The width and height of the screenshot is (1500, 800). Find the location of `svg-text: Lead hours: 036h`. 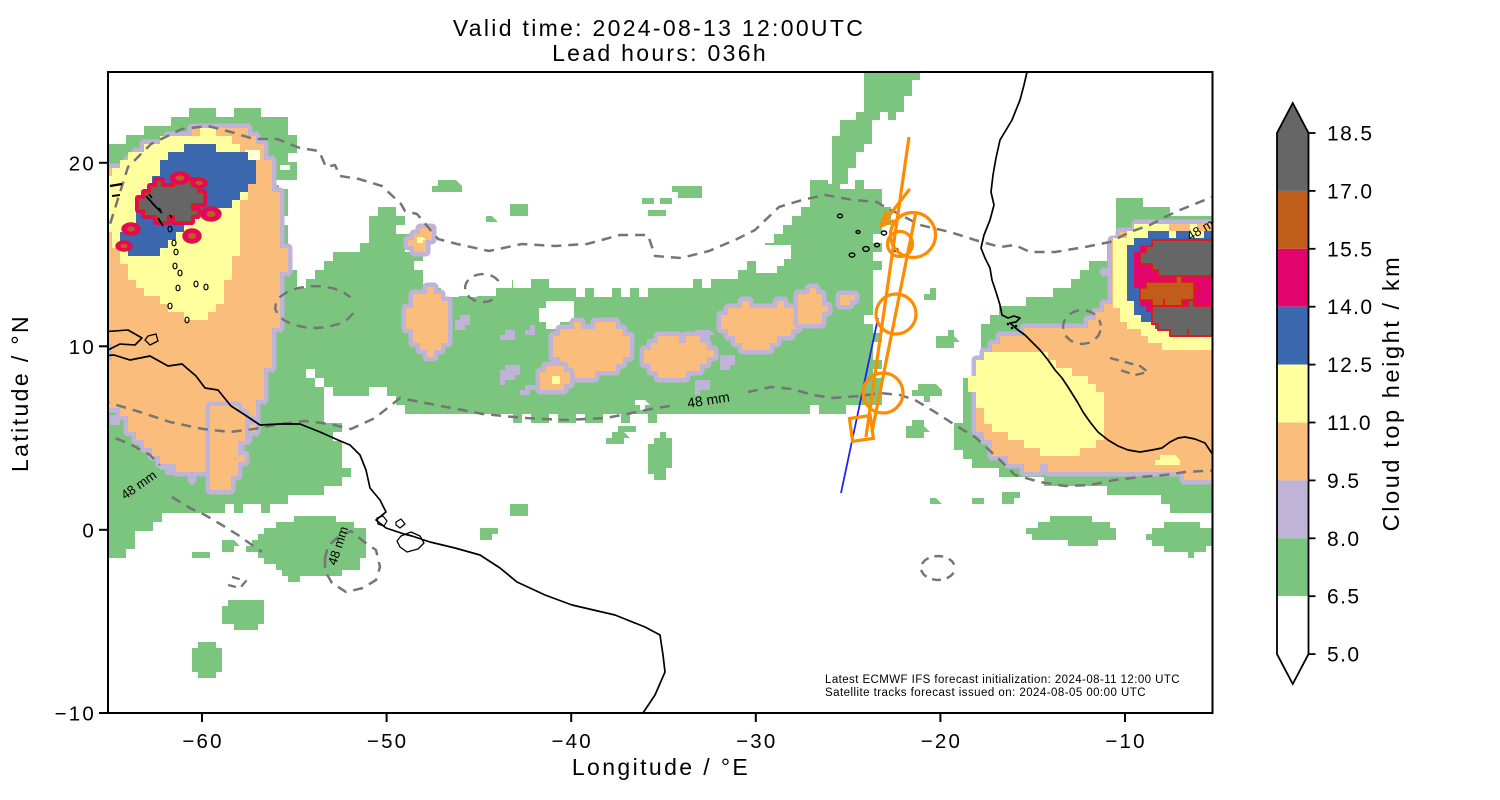

svg-text: Lead hours: 036h is located at coordinates (660, 53).